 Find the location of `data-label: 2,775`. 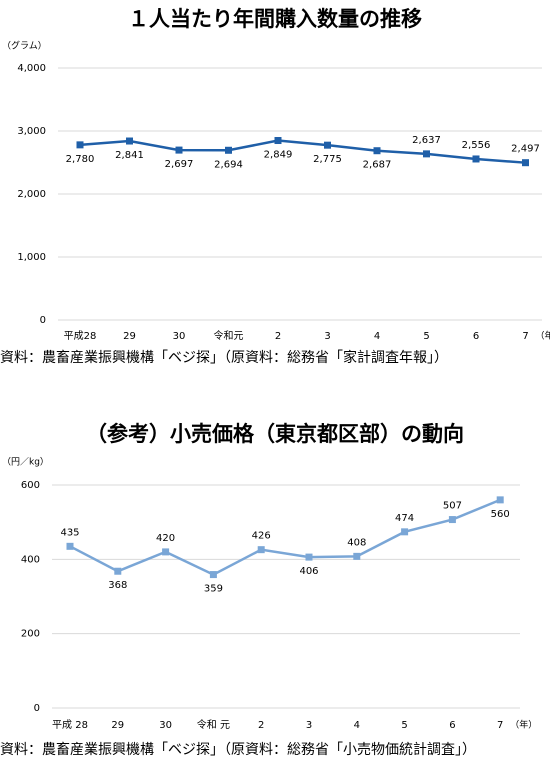

data-label: 2,775 is located at coordinates (327, 159).